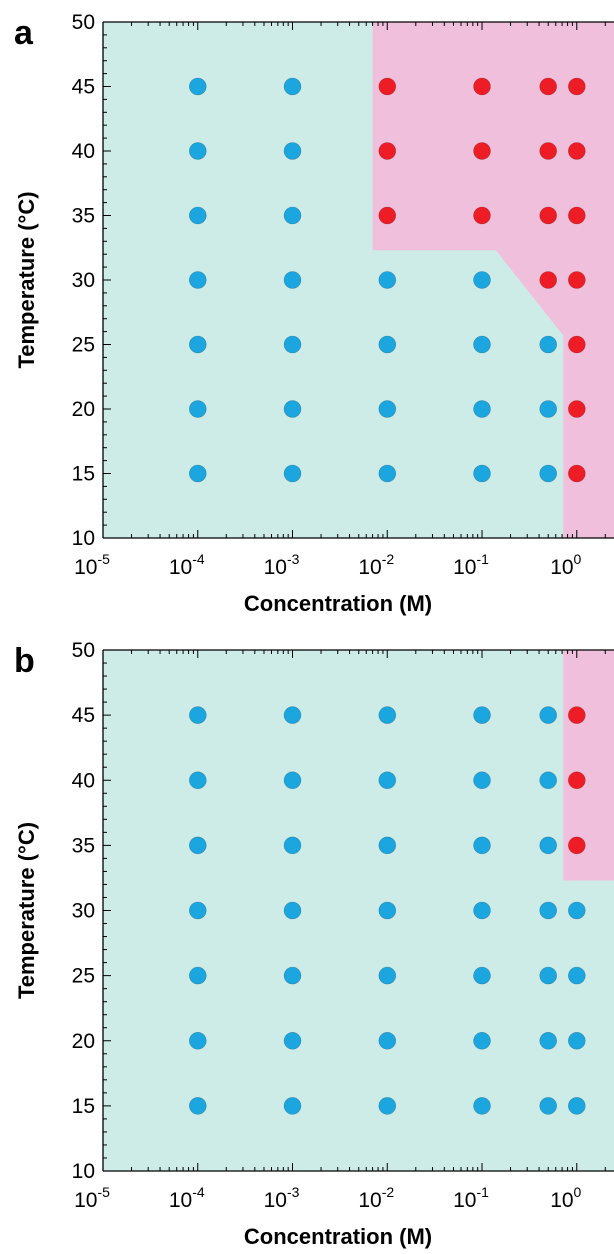 The image size is (614, 1254). What do you see at coordinates (83, 280) in the screenshot?
I see `panel-a-y-tick-label: 30` at bounding box center [83, 280].